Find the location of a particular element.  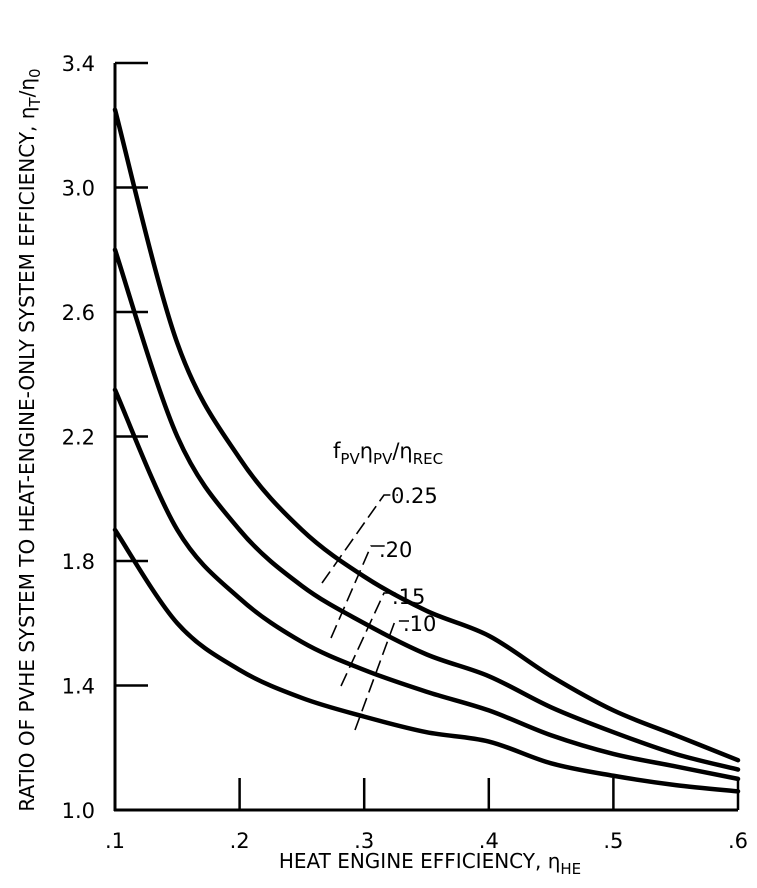

x-tick-label: .5 is located at coordinates (613, 841).